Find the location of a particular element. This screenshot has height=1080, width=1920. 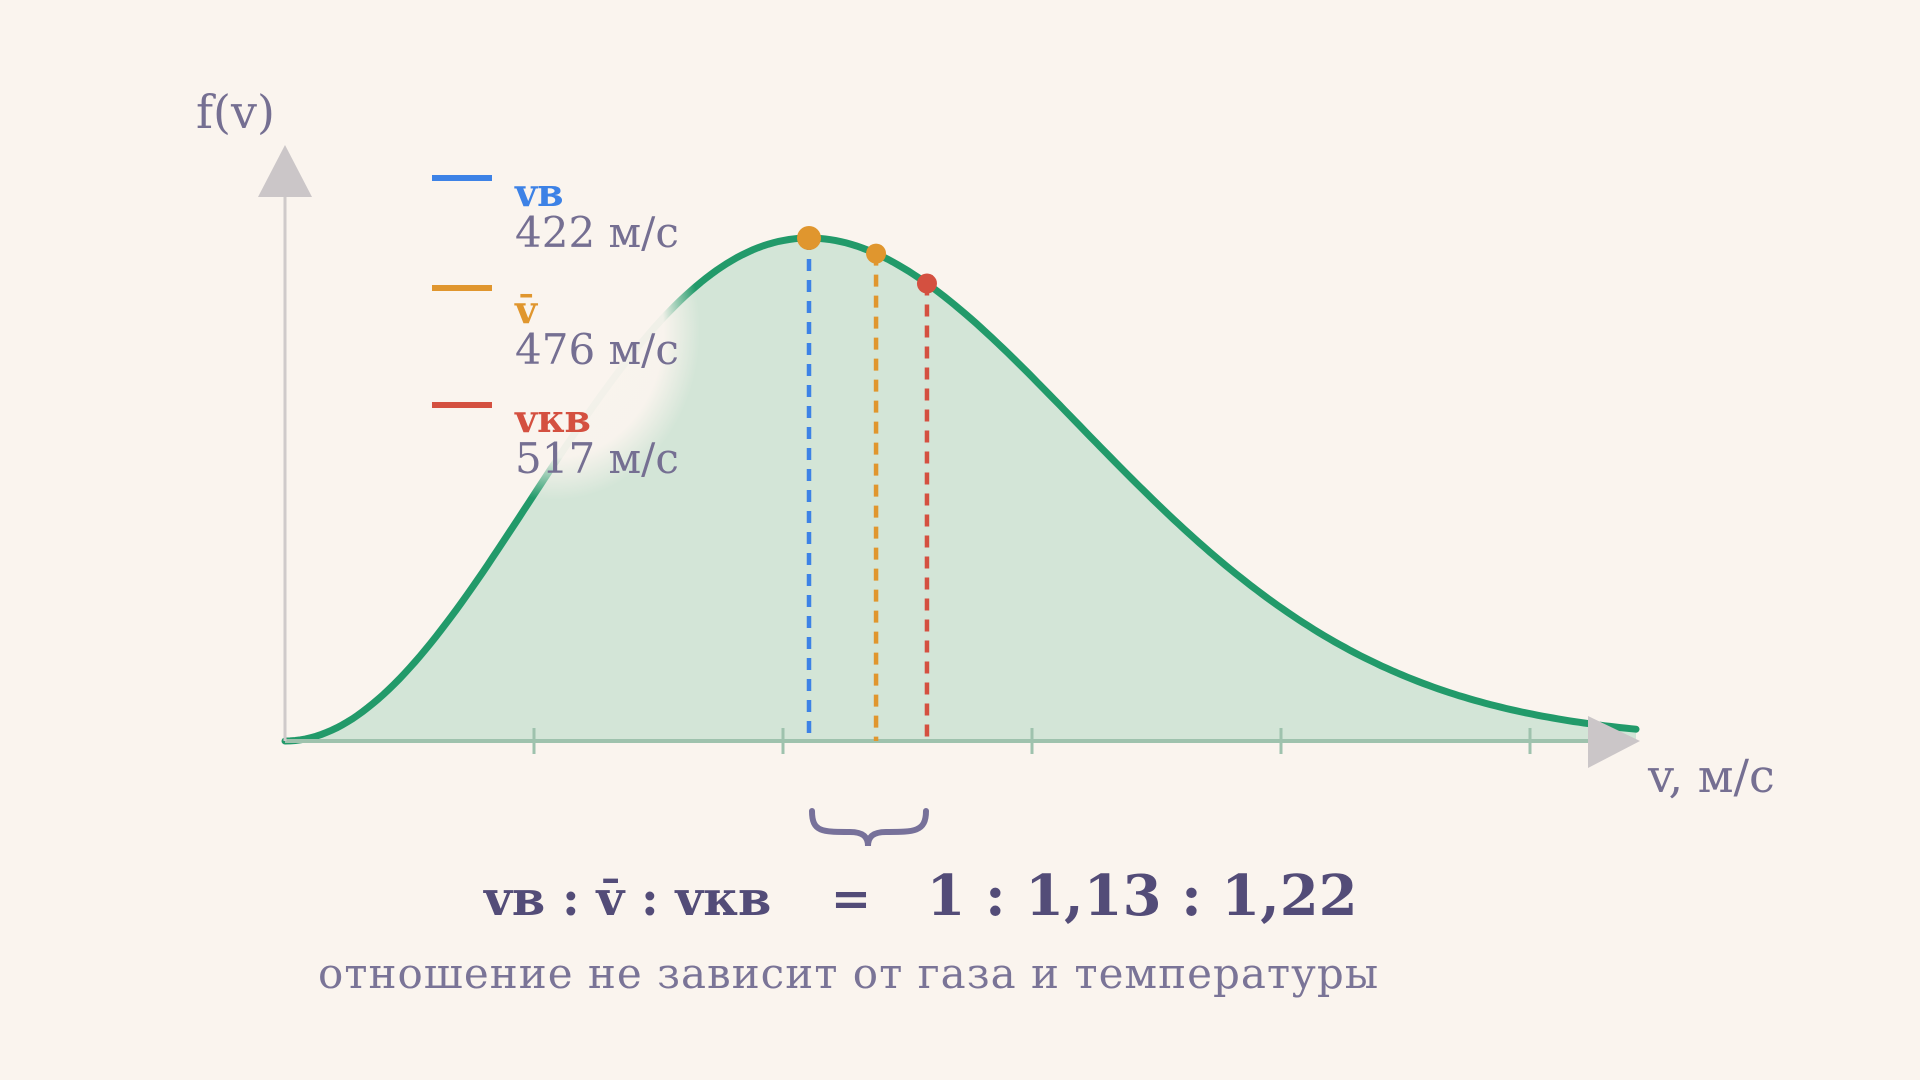

legend-glow is located at coordinates (555, 330).